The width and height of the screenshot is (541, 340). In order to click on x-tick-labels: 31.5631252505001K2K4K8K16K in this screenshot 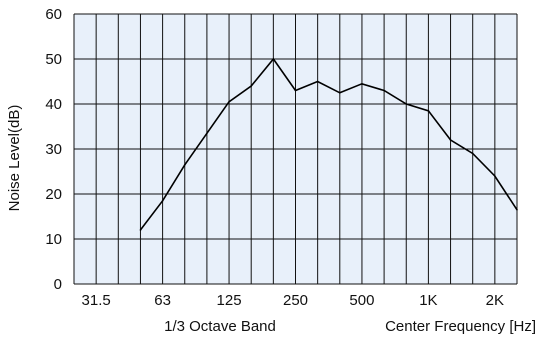, I will do `click(293, 300)`.